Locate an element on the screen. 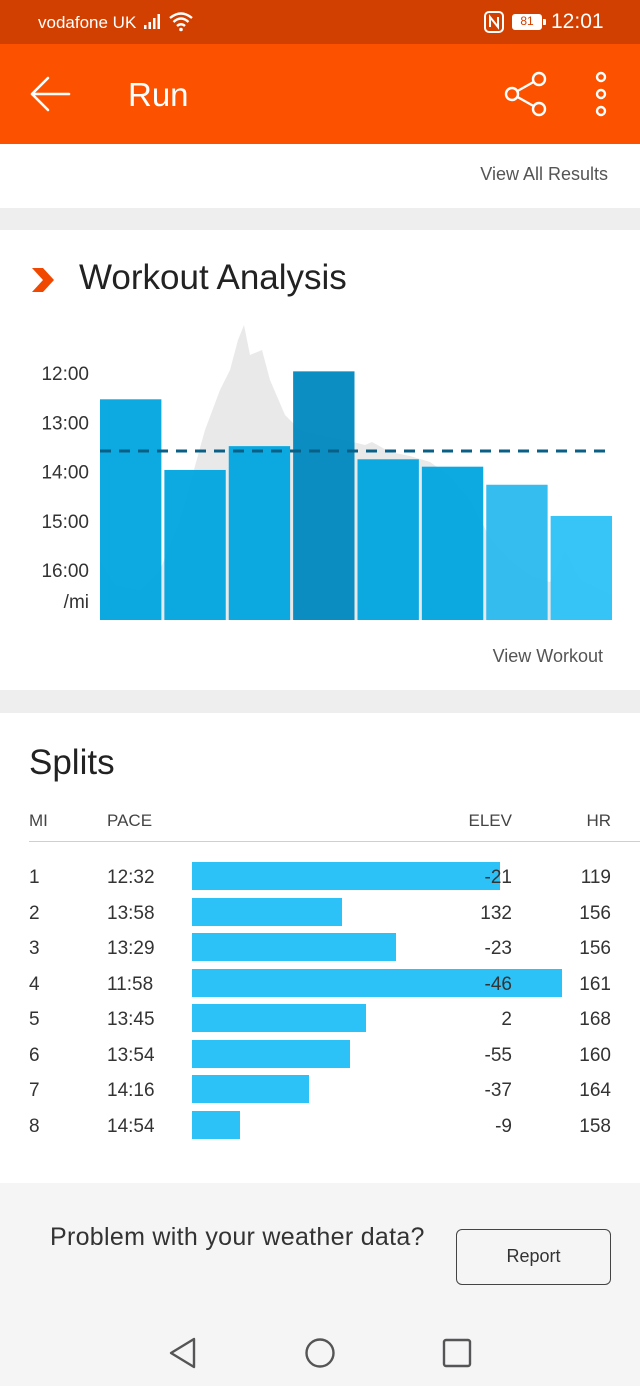  split-heart-rate: 160 is located at coordinates (595, 1055).